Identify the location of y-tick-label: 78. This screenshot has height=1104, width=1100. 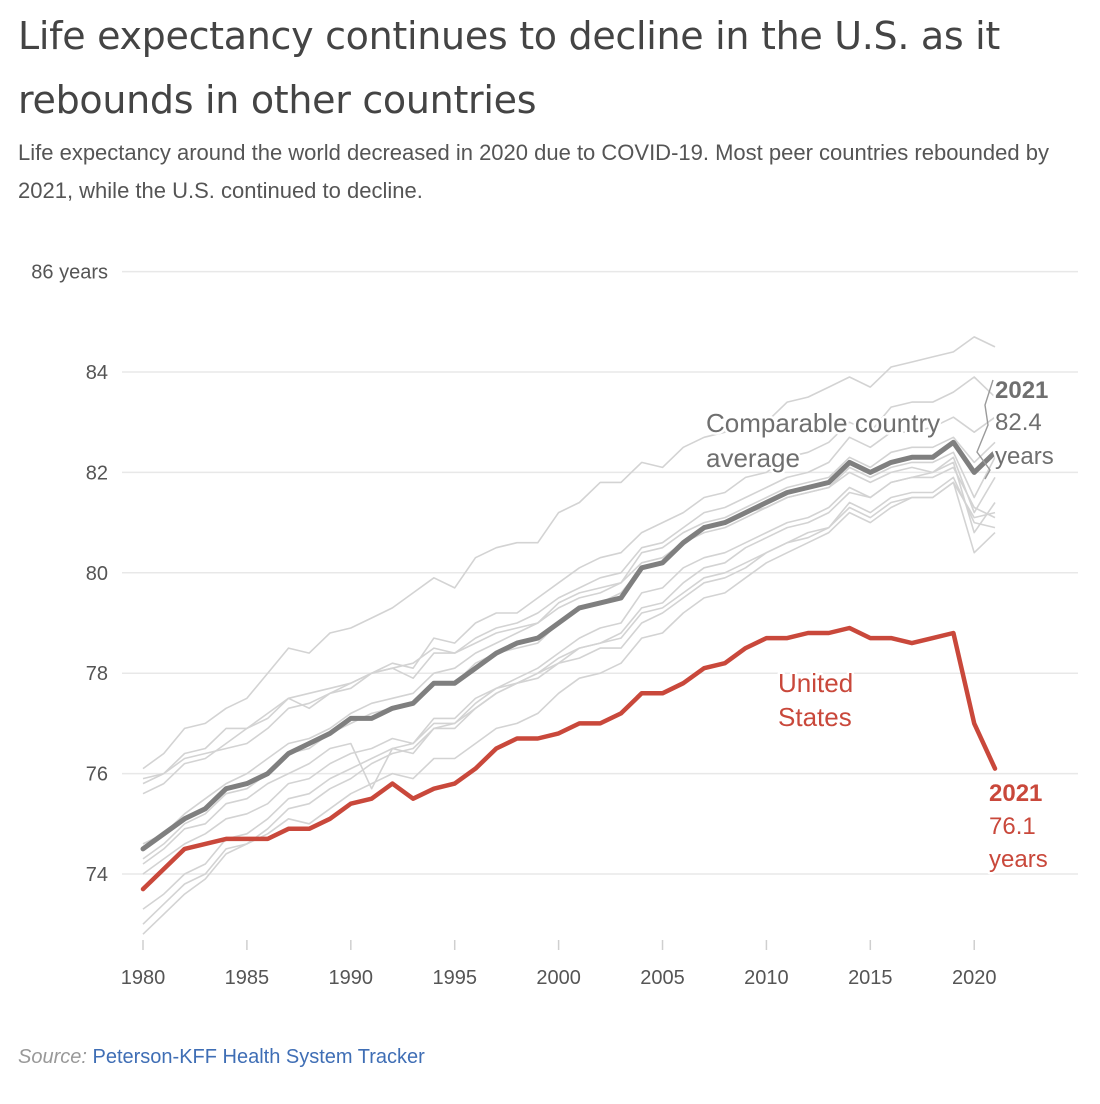
(97, 674).